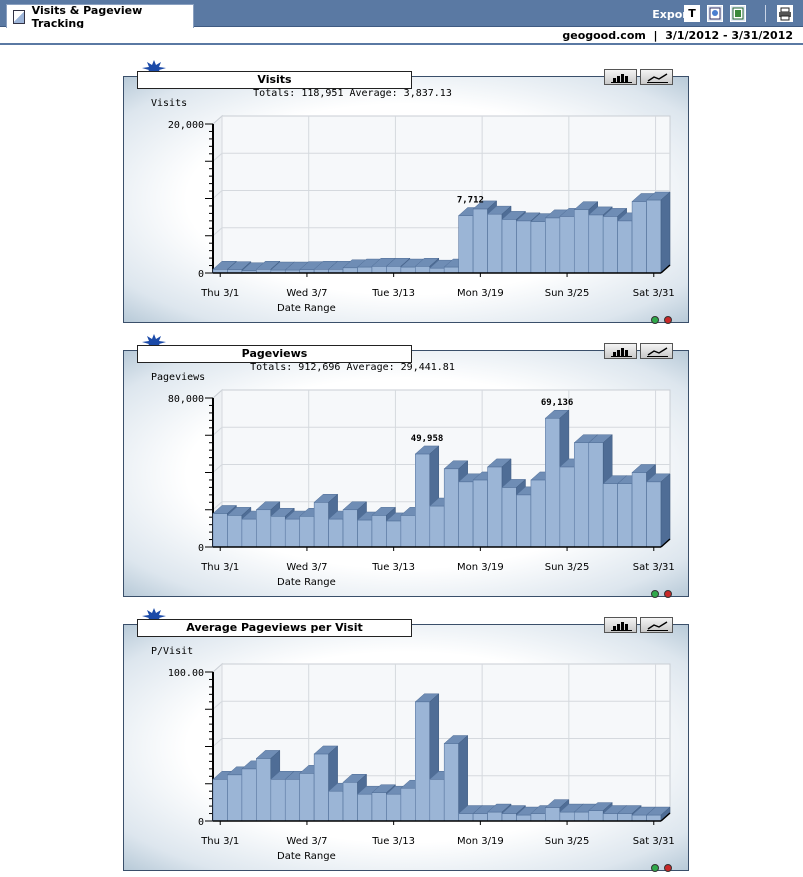 Image resolution: width=803 pixels, height=877 pixels. What do you see at coordinates (738, 13) in the screenshot?
I see `export-excel-button` at bounding box center [738, 13].